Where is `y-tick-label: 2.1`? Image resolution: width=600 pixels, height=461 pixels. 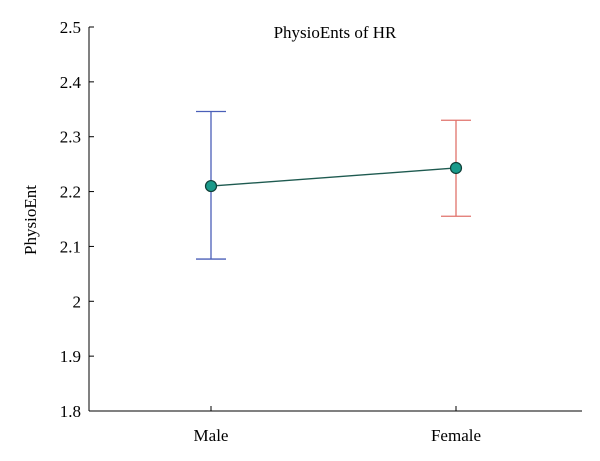 y-tick-label: 2.1 is located at coordinates (70, 246).